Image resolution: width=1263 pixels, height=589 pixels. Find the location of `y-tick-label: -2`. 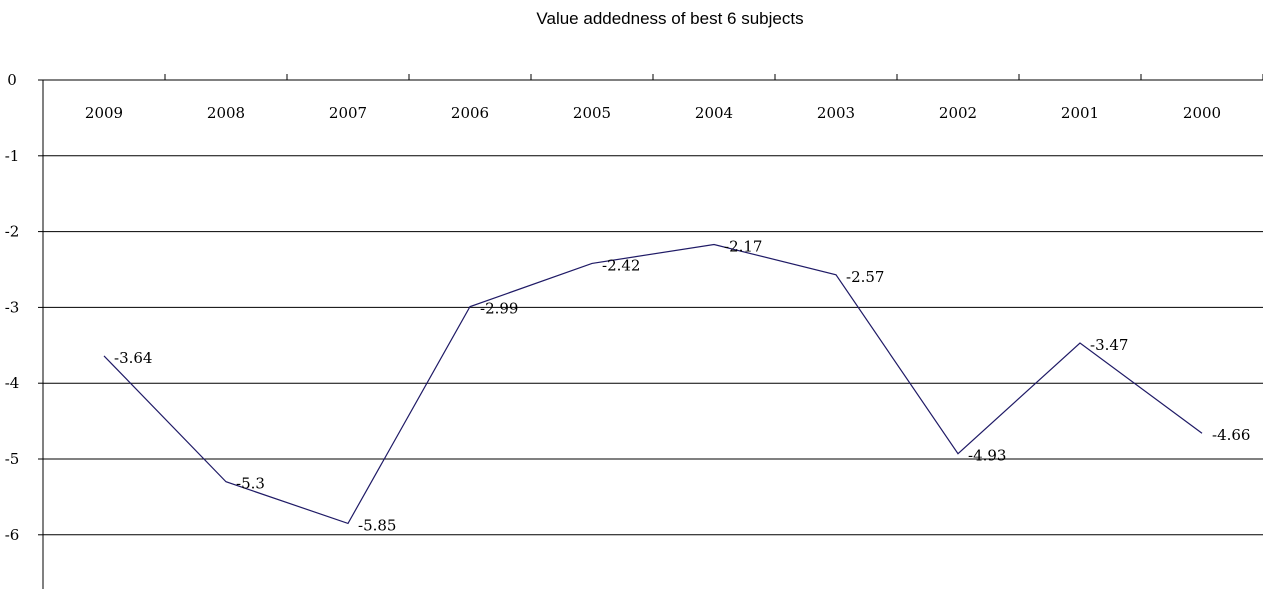

y-tick-label: -2 is located at coordinates (12, 232).